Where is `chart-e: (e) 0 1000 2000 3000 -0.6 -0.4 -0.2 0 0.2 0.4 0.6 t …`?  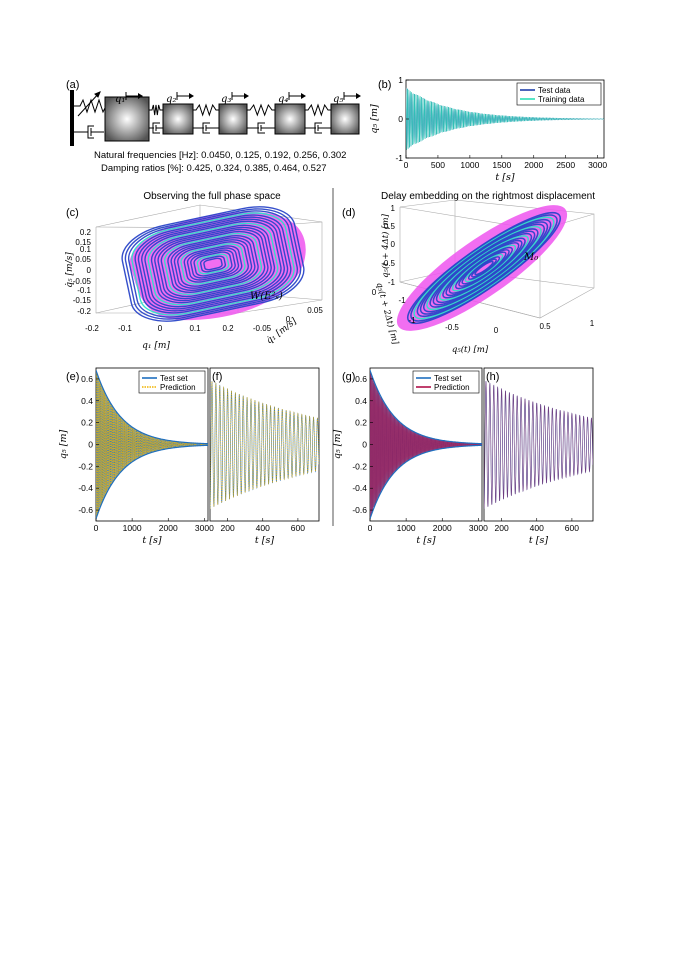 chart-e: (e) 0 1000 2000 3000 -0.6 -0.4 -0.2 0 0.2 0.4 0.6 t … is located at coordinates (136, 456).